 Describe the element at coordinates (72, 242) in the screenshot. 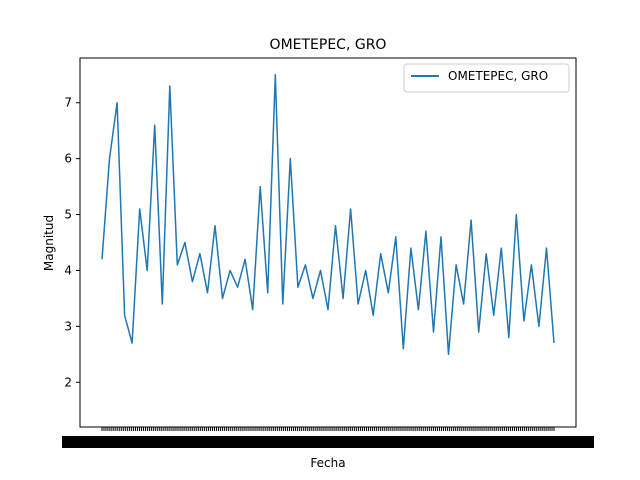

I see `y-axis-ticks: 2 3 4 5 6 7` at that location.